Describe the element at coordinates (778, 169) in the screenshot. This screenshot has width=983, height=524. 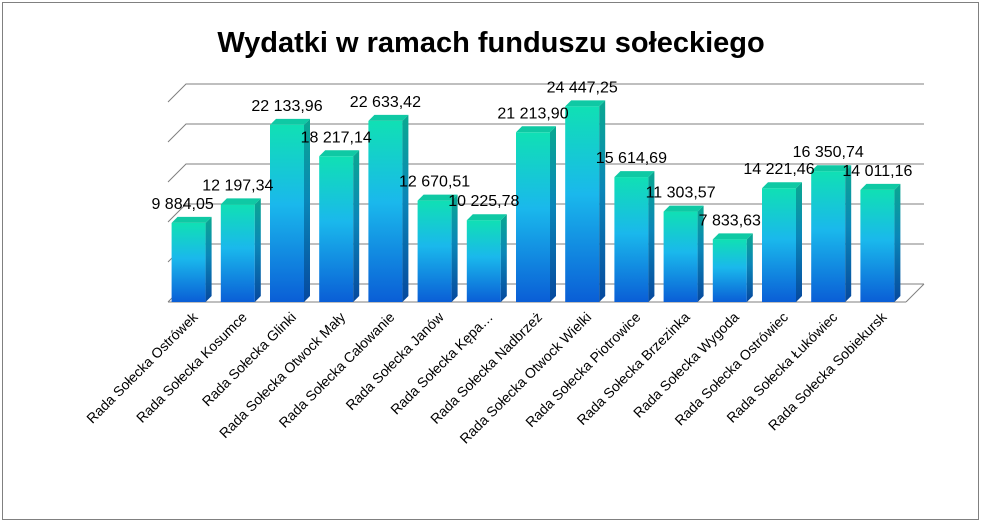
I see `data-label: 14 221,46` at that location.